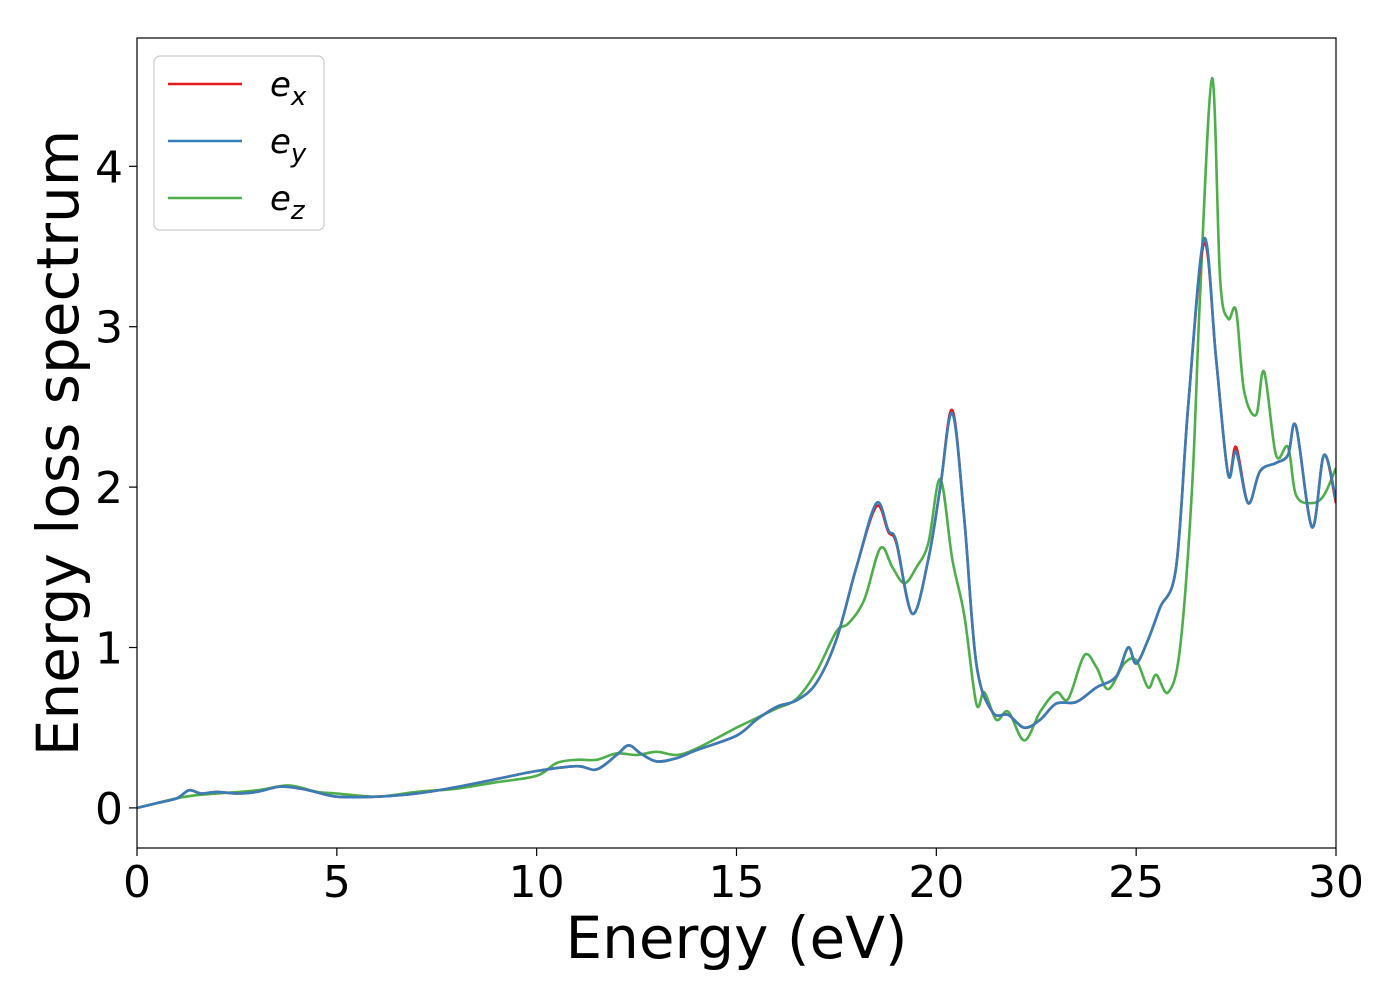 The width and height of the screenshot is (1400, 1000). What do you see at coordinates (936, 882) in the screenshot?
I see `x-tick-label: 20` at bounding box center [936, 882].